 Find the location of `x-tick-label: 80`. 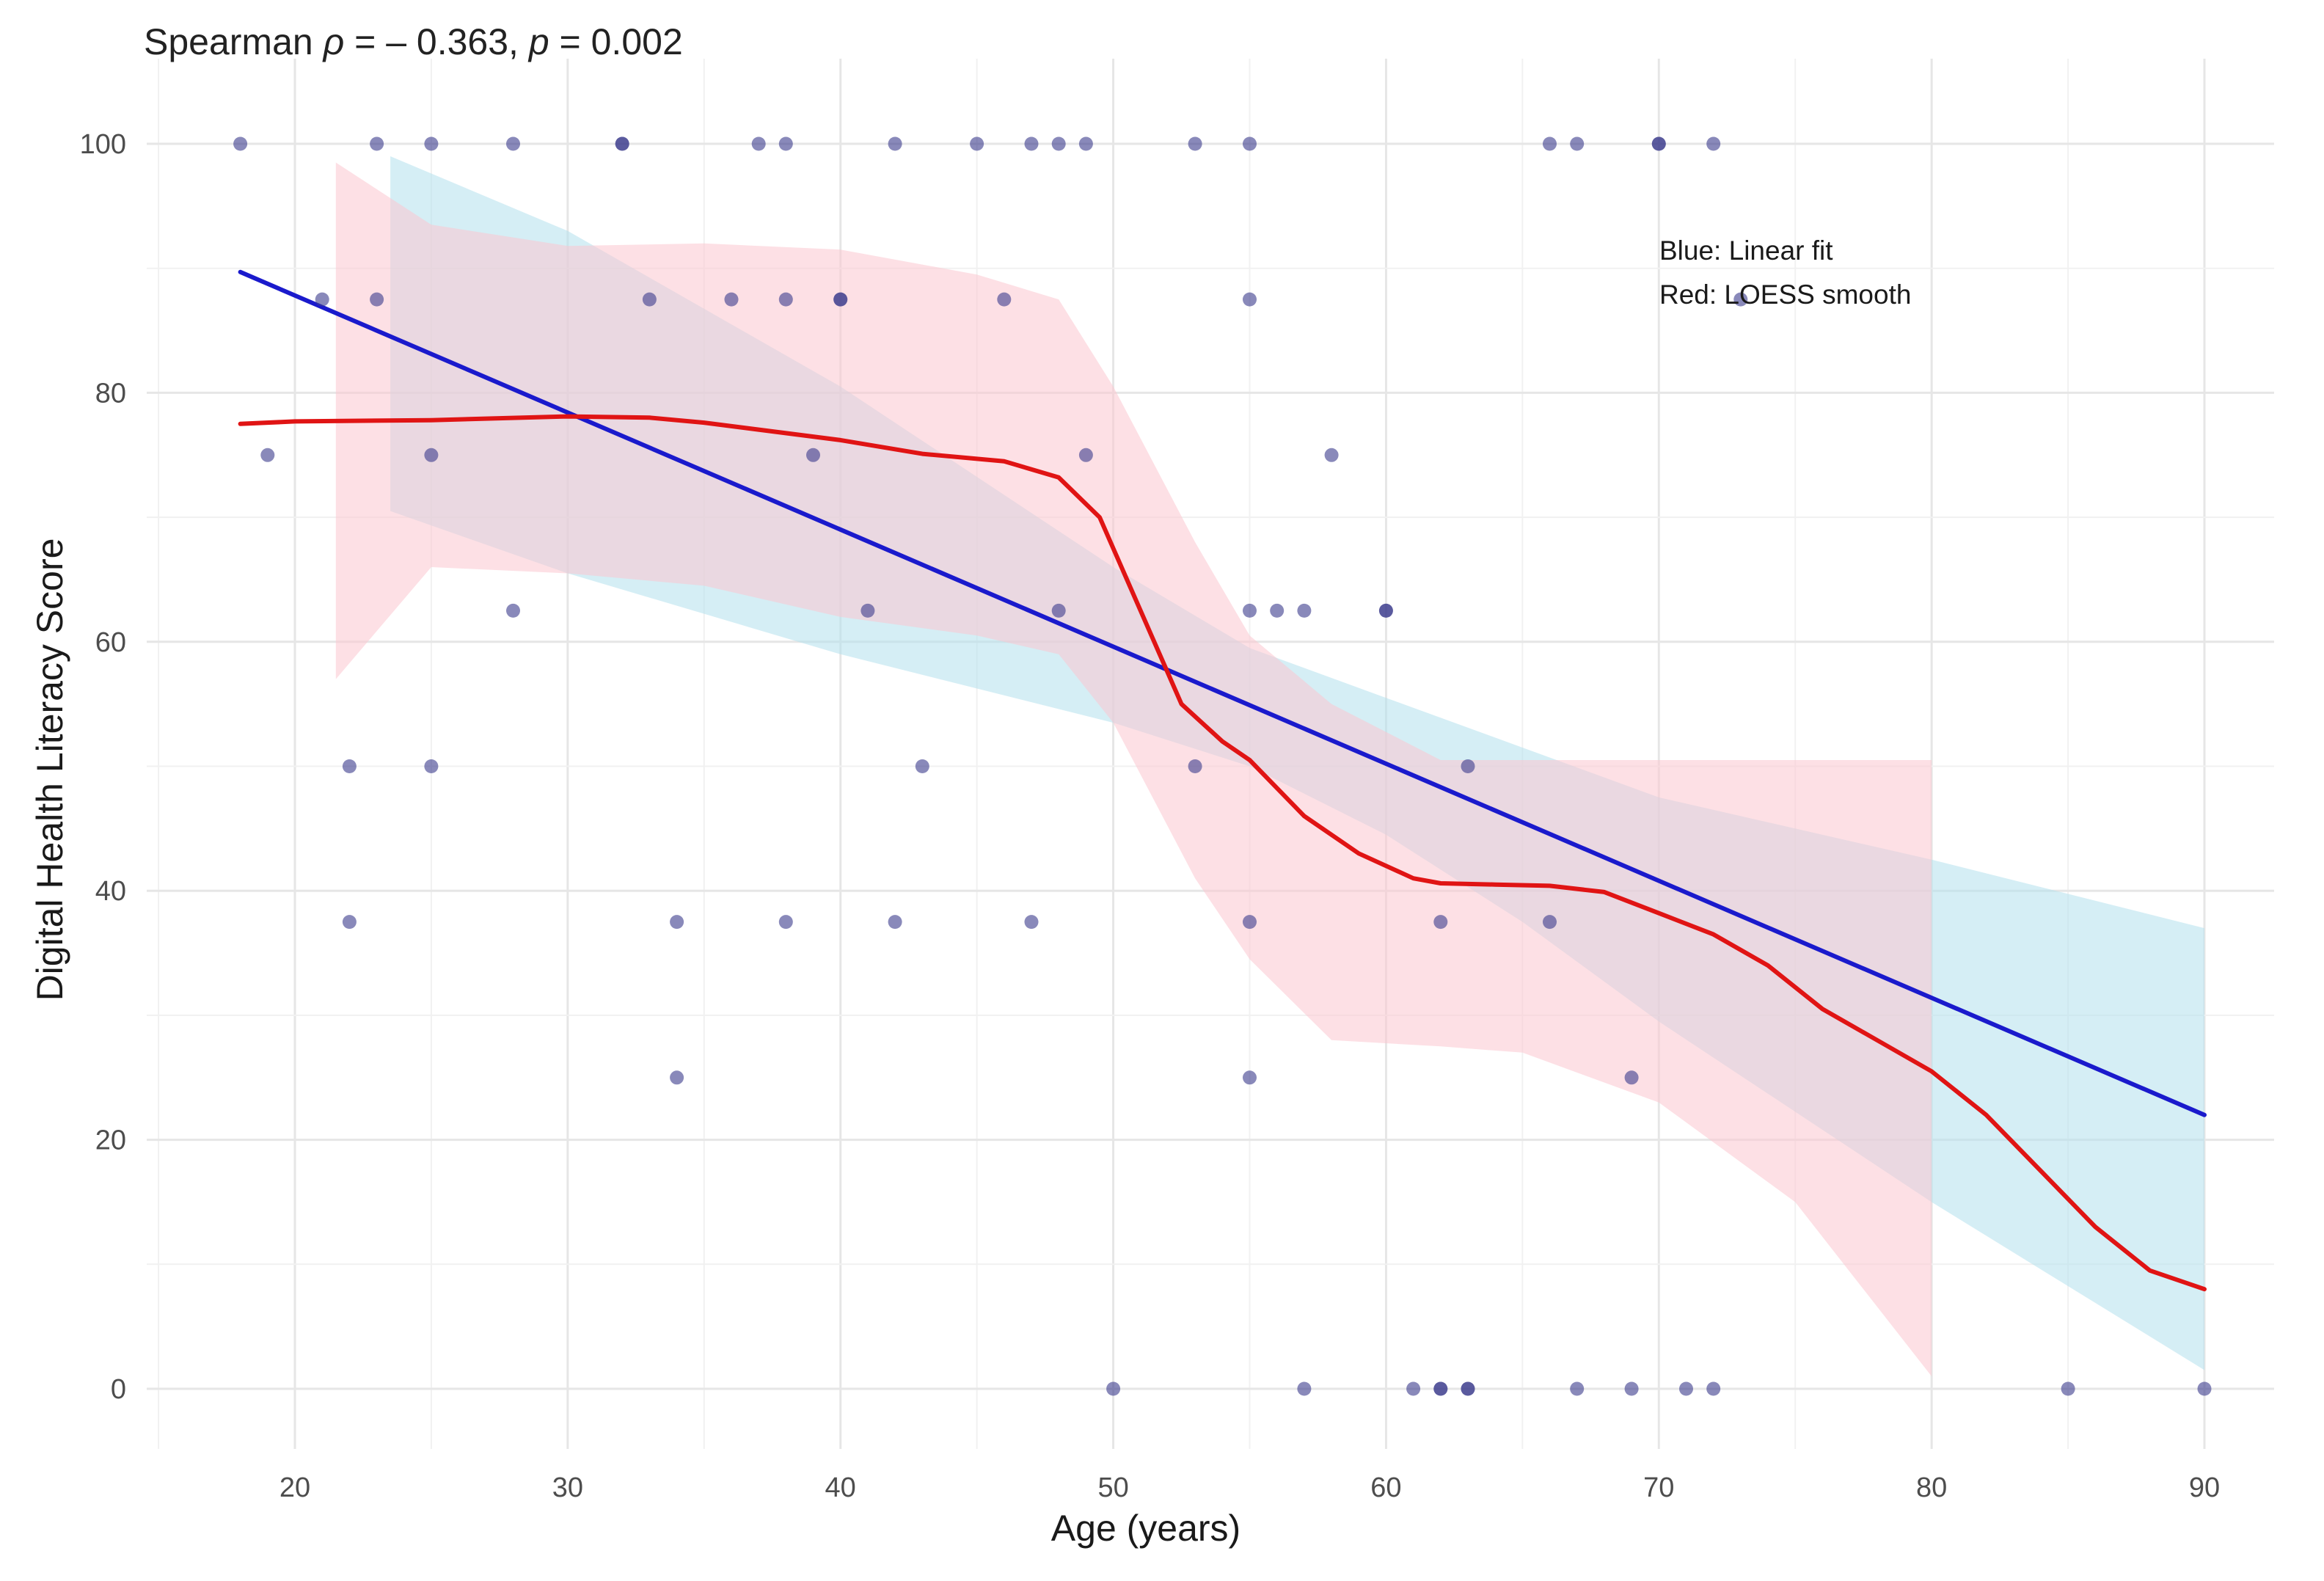

x-tick-label: 80 is located at coordinates (1931, 1487).